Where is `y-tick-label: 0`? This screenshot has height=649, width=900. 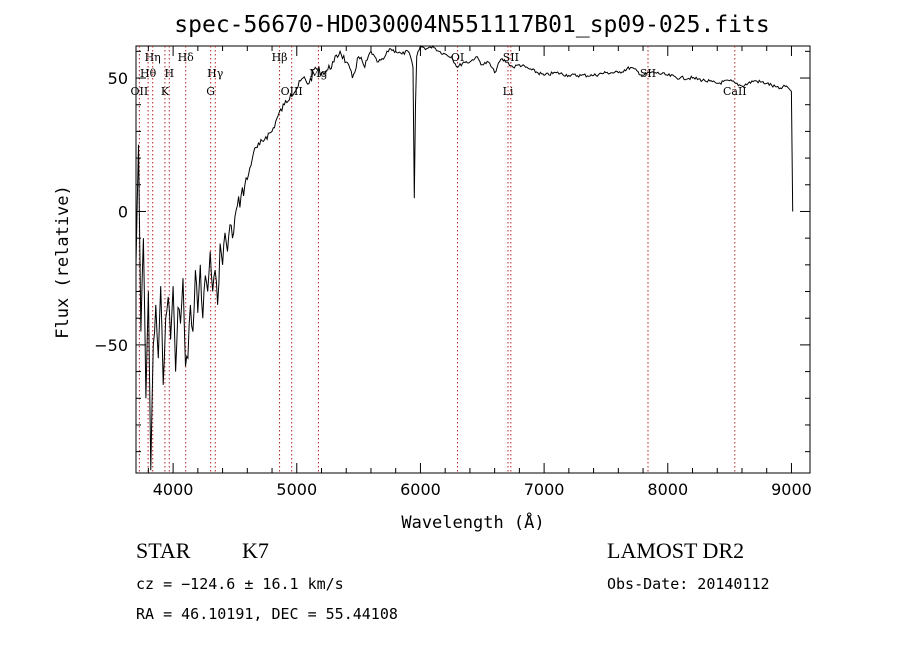 y-tick-label: 0 is located at coordinates (123, 211).